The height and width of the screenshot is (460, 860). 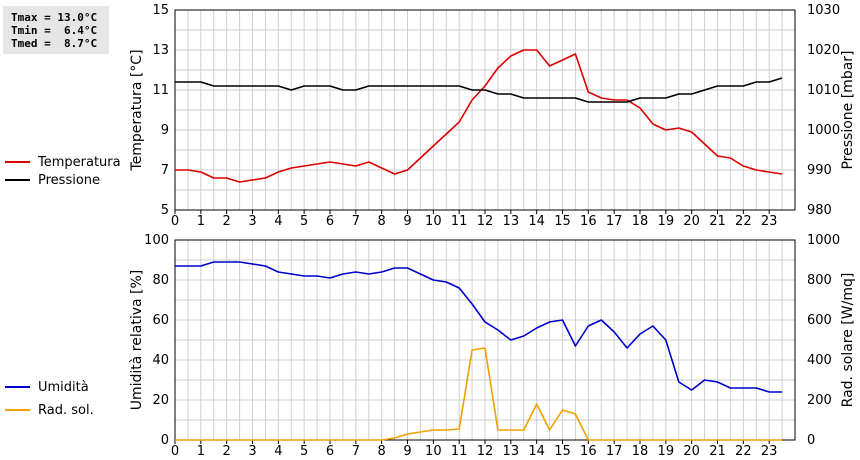 What do you see at coordinates (848, 109) in the screenshot?
I see `y-right-axis-title: Pressione [mbar]` at bounding box center [848, 109].